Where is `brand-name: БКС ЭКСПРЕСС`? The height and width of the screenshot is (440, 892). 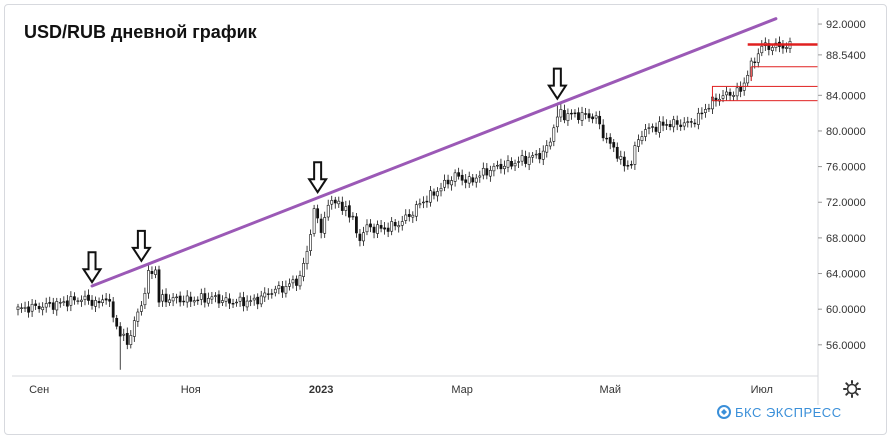 brand-name: БКС ЭКСПРЕСС is located at coordinates (788, 412).